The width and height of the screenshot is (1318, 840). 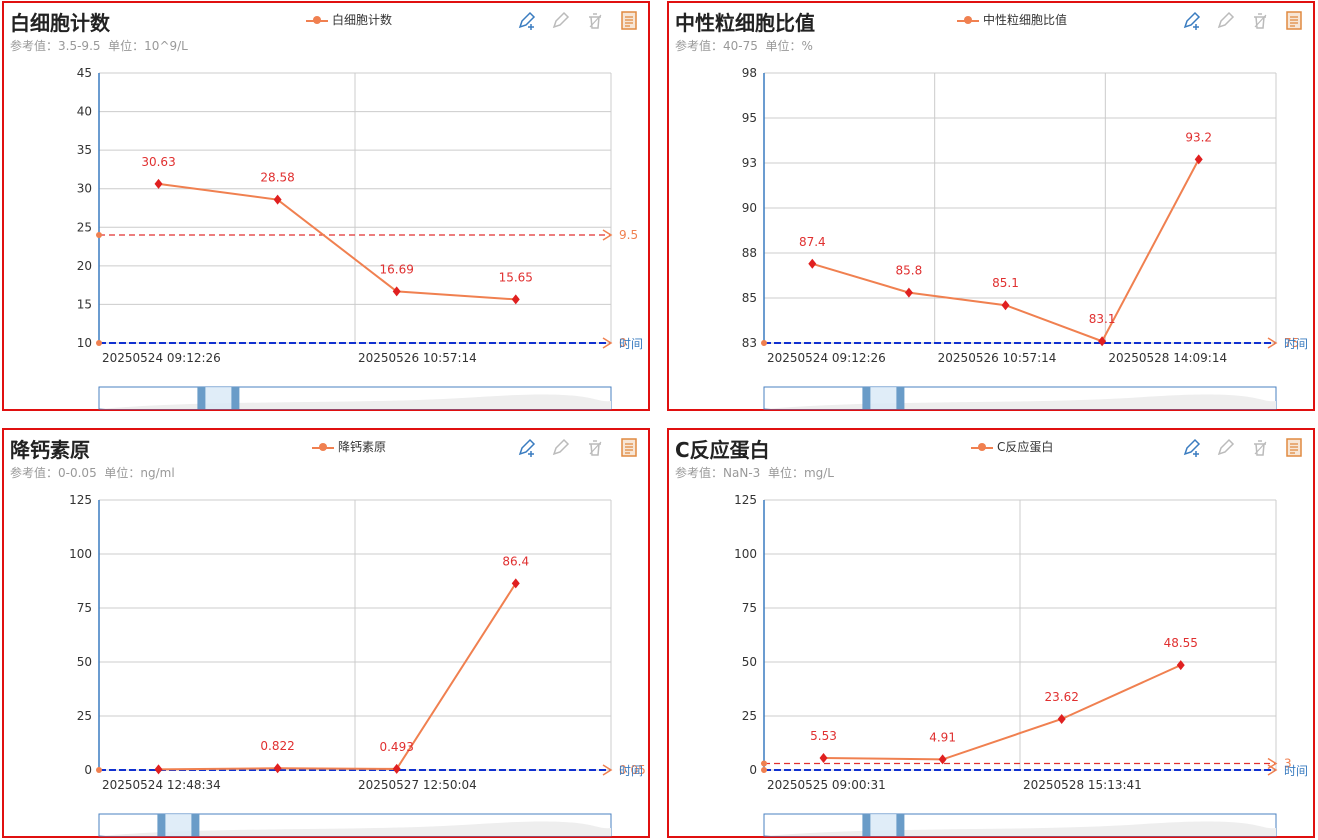 What do you see at coordinates (826, 358) in the screenshot?
I see `x-tick-label: 20250524 09:12:26` at bounding box center [826, 358].